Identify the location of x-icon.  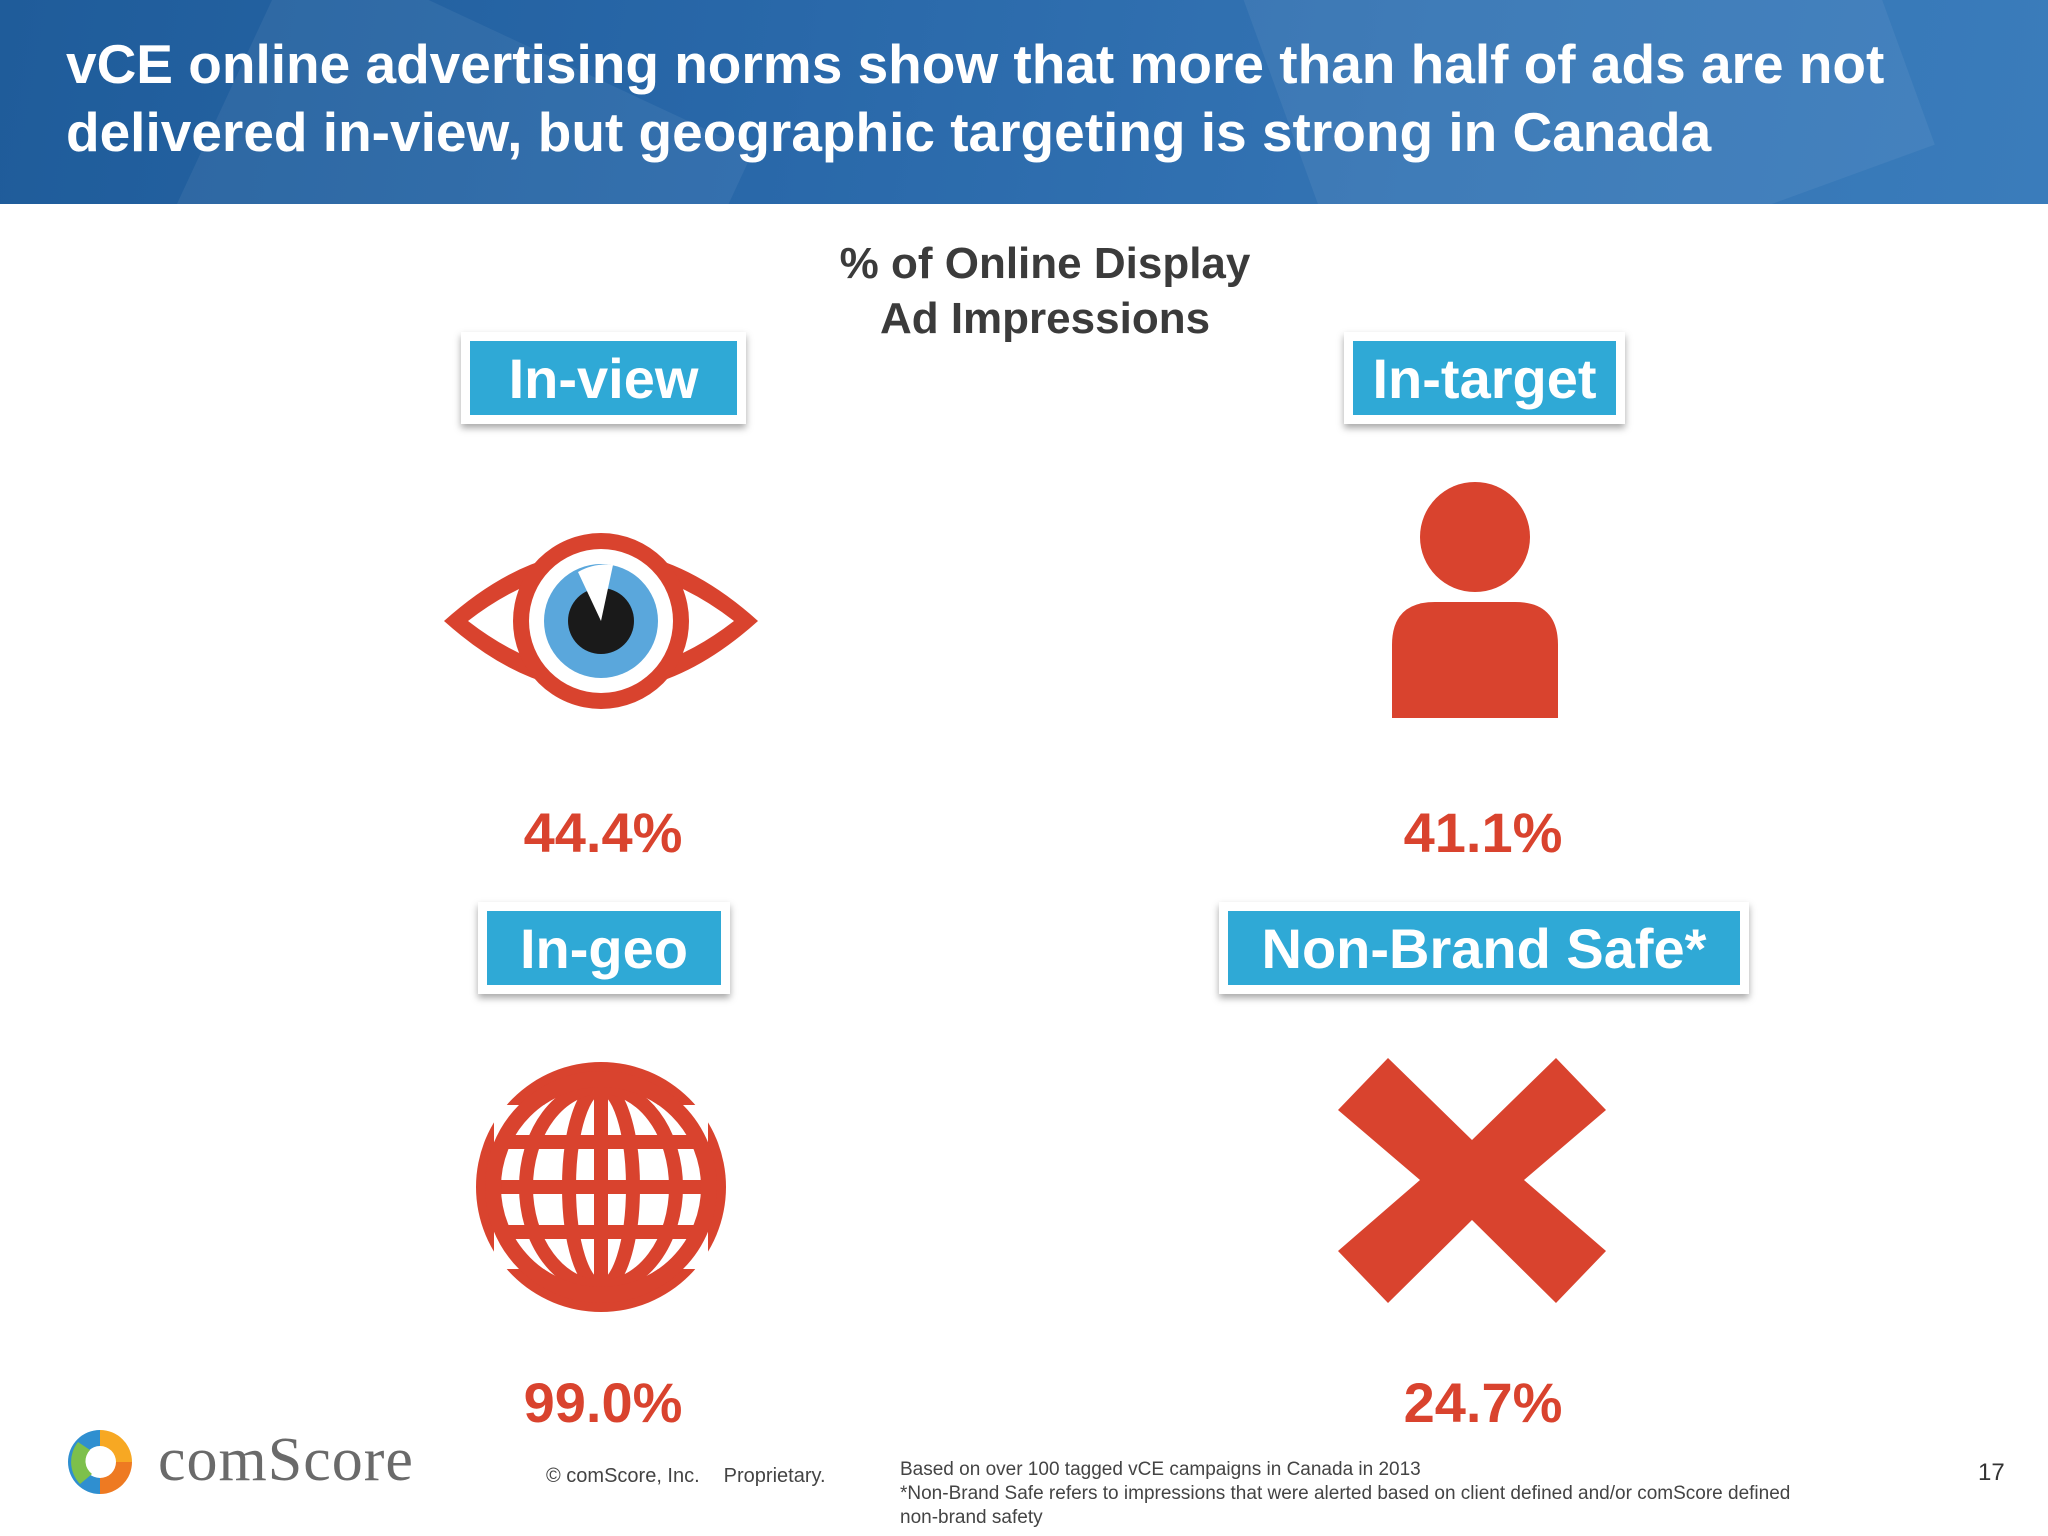
(1472, 1180).